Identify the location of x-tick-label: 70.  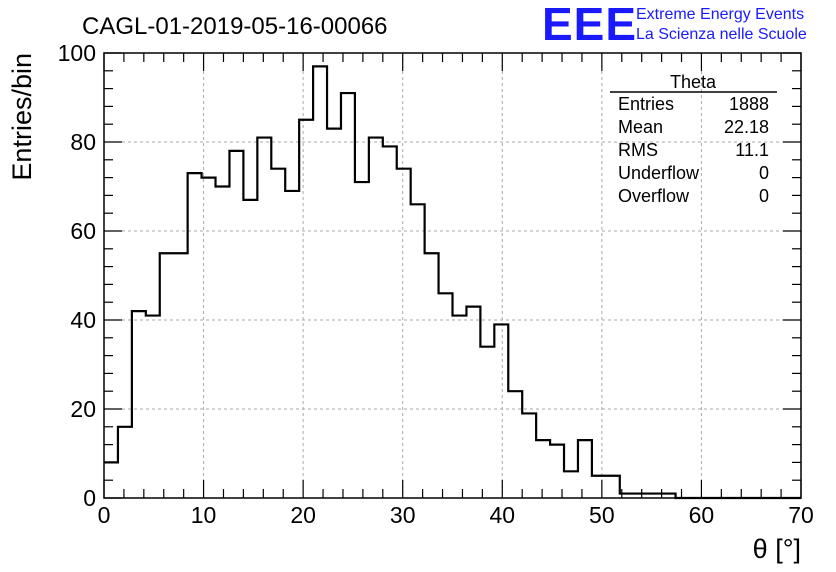
(801, 515).